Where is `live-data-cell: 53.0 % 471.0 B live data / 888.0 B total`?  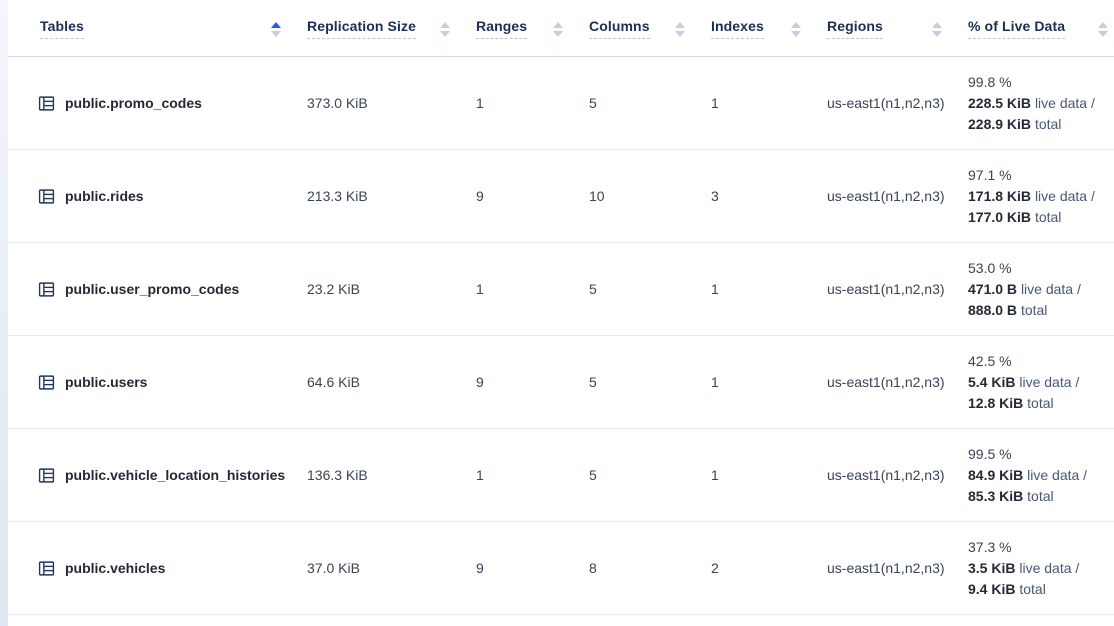
live-data-cell: 53.0 % 471.0 B live data / 888.0 B total is located at coordinates (1041, 289).